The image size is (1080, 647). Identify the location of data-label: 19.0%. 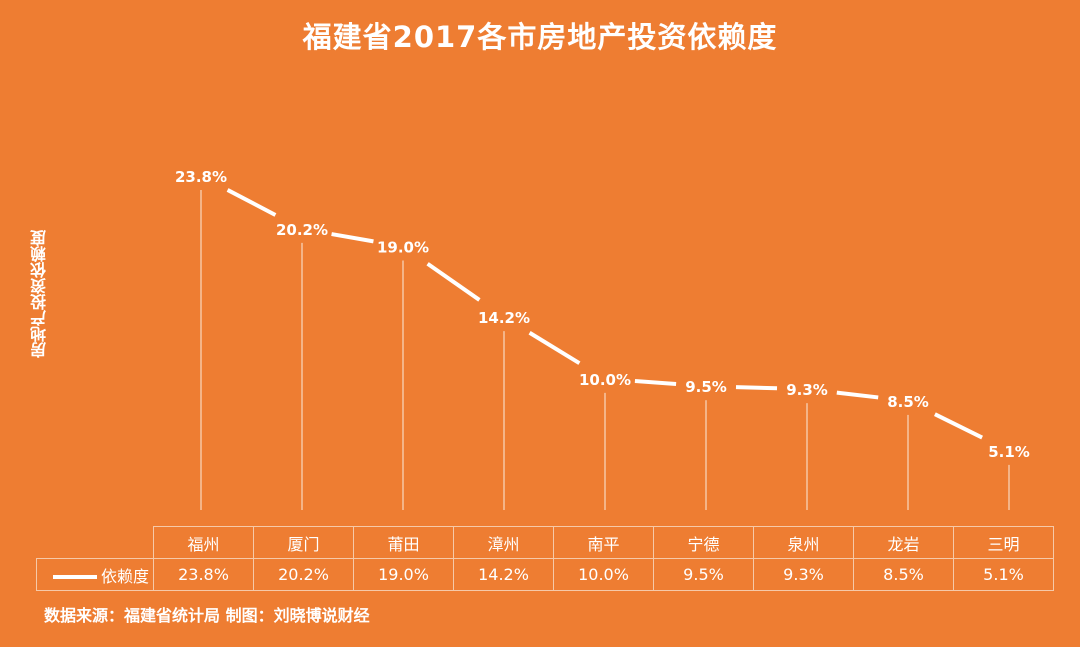
(403, 248).